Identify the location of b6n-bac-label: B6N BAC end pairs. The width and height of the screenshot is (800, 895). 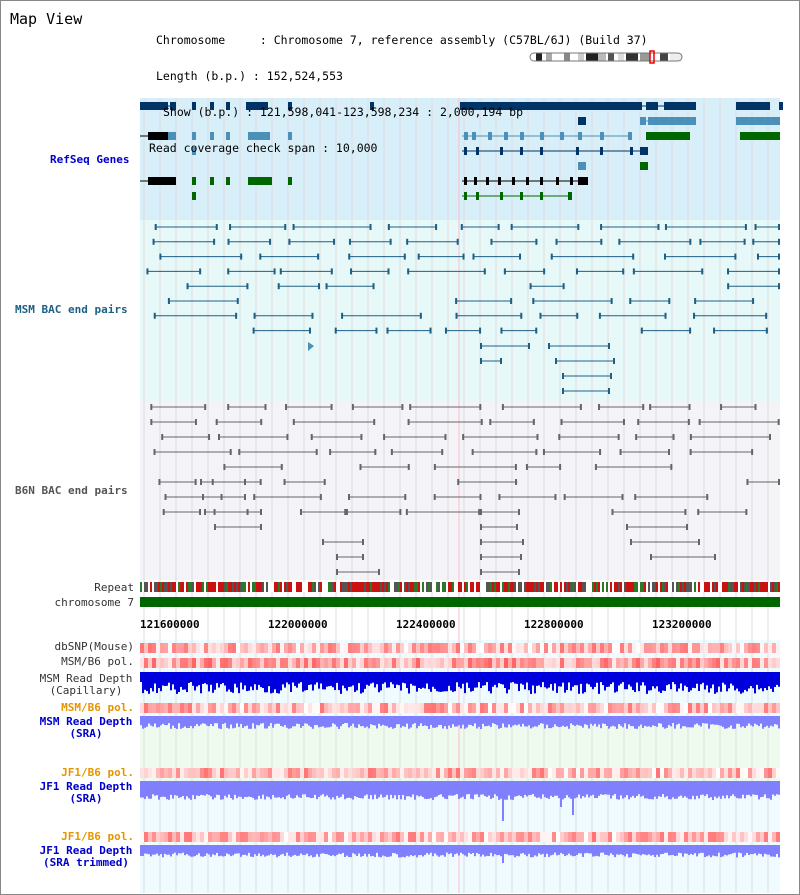
(71, 490).